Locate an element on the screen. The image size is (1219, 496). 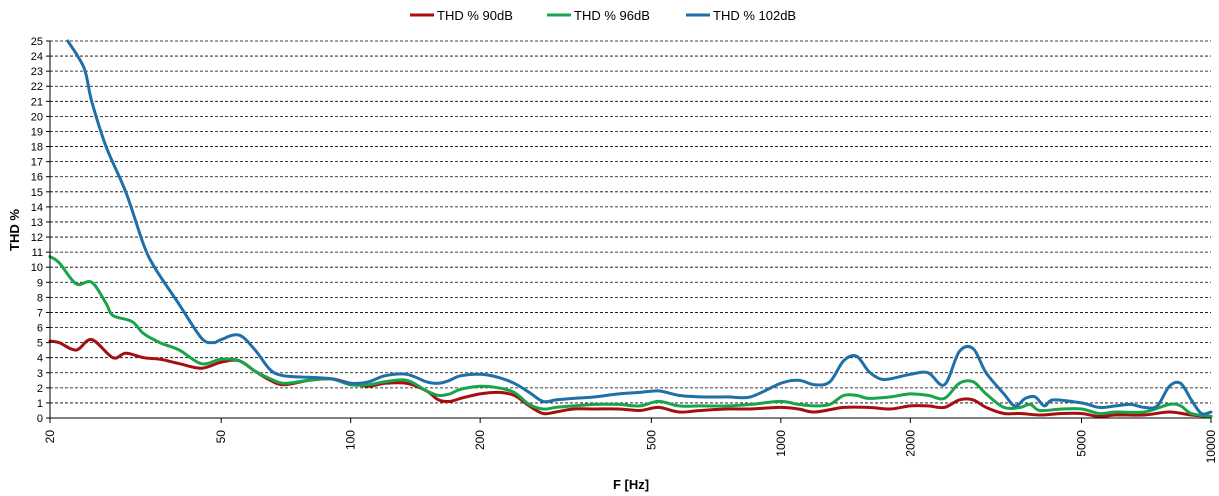
x-tick-label: 20 is located at coordinates (50, 437).